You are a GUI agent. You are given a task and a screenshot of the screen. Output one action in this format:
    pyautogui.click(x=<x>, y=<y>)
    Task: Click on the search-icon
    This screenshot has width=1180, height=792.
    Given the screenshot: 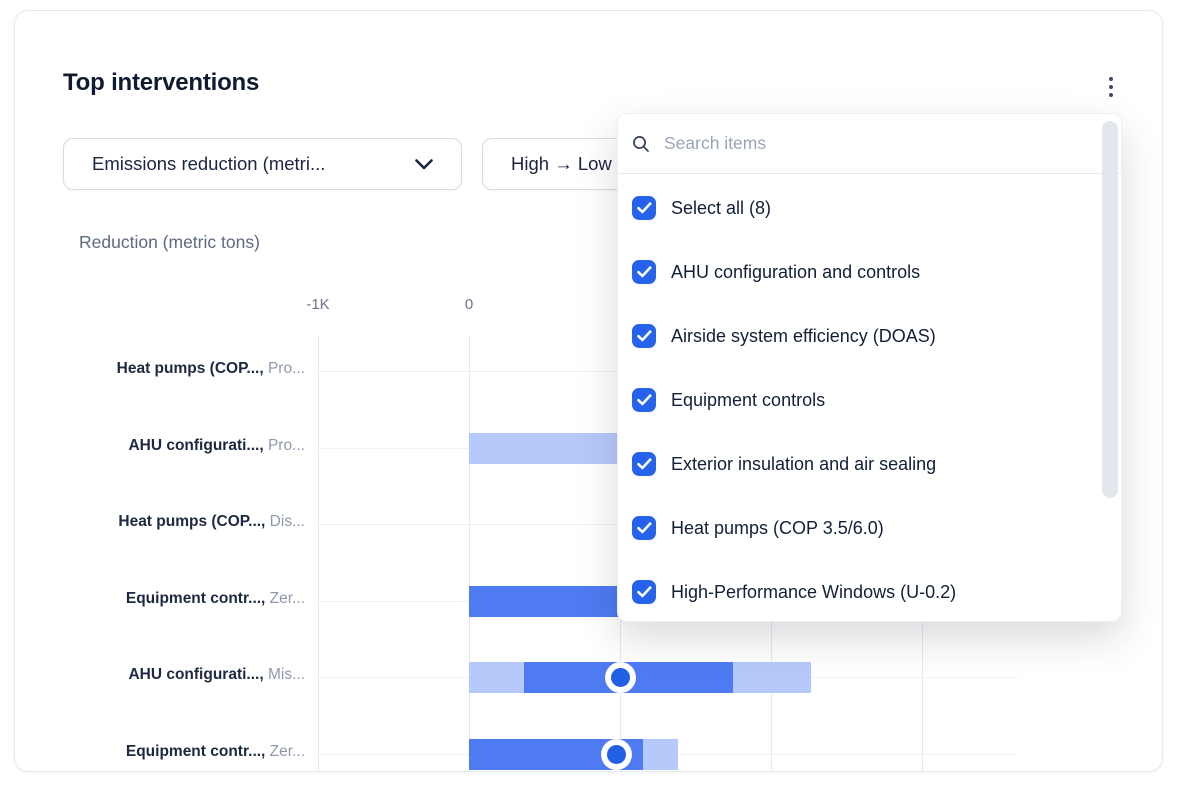 What is the action you would take?
    pyautogui.click(x=641, y=143)
    